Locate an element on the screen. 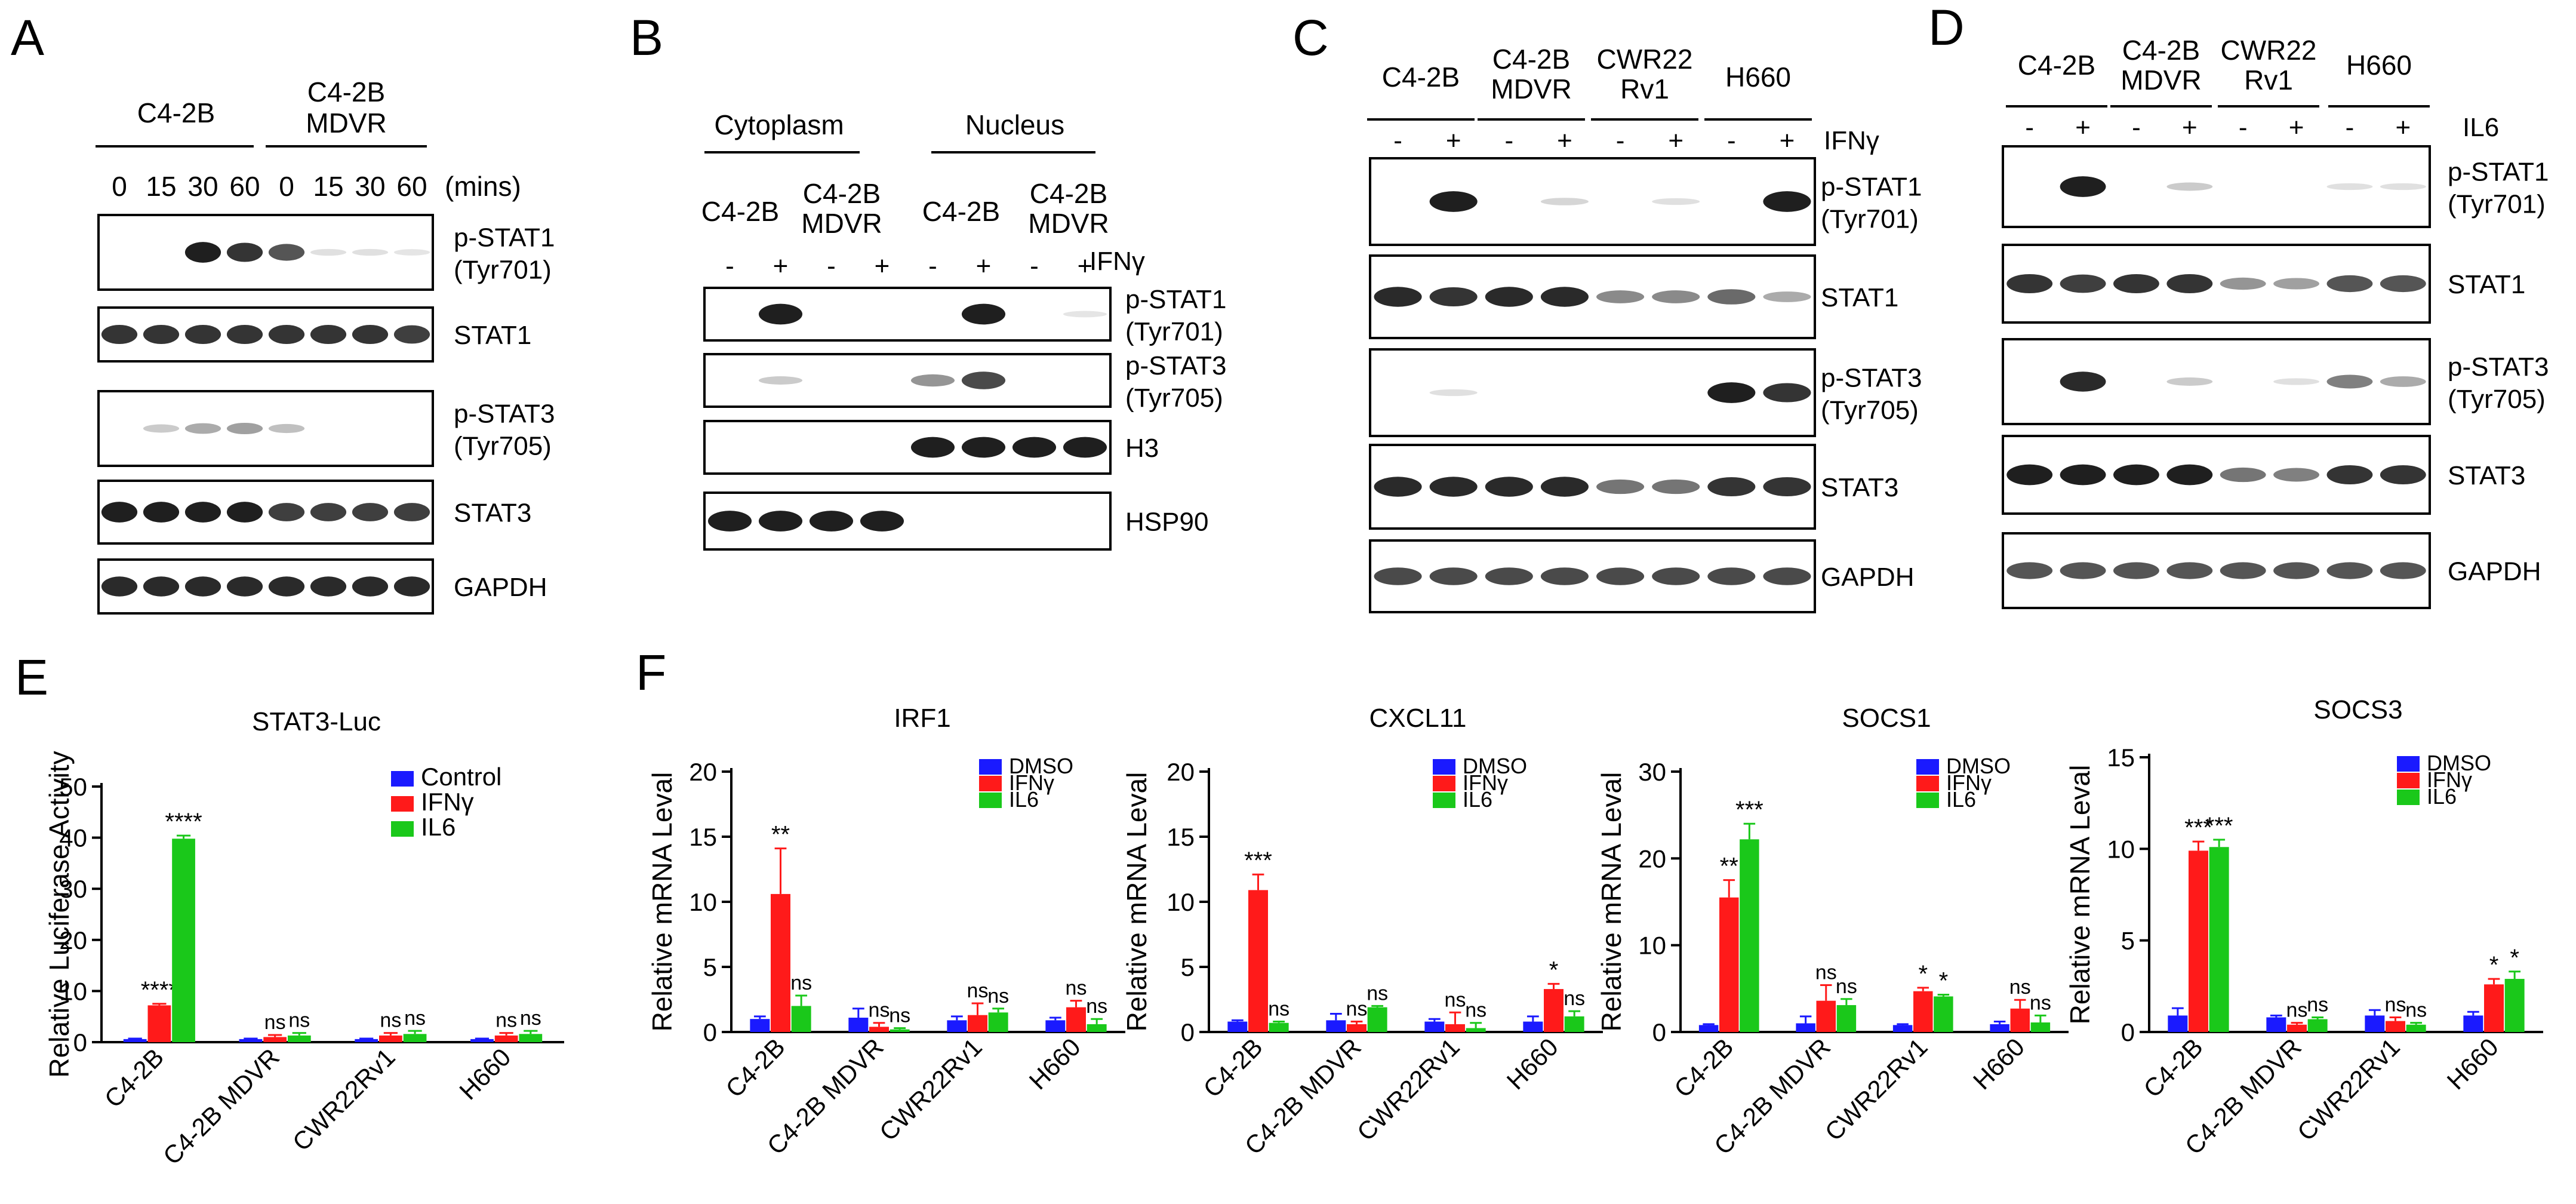 This screenshot has height=1204, width=2576. significance-label: ** is located at coordinates (780, 835).